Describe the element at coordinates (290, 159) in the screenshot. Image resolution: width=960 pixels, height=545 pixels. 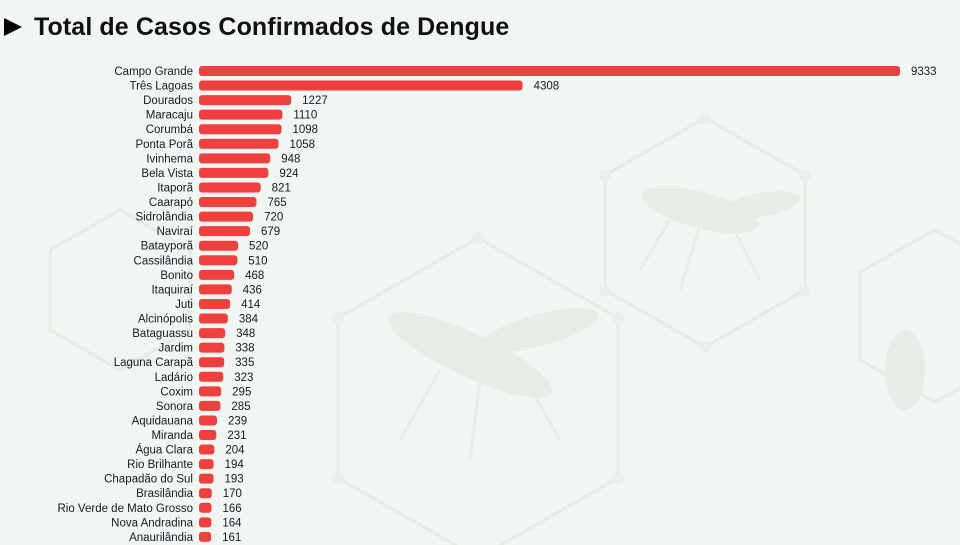
I see `value-label: 948` at that location.